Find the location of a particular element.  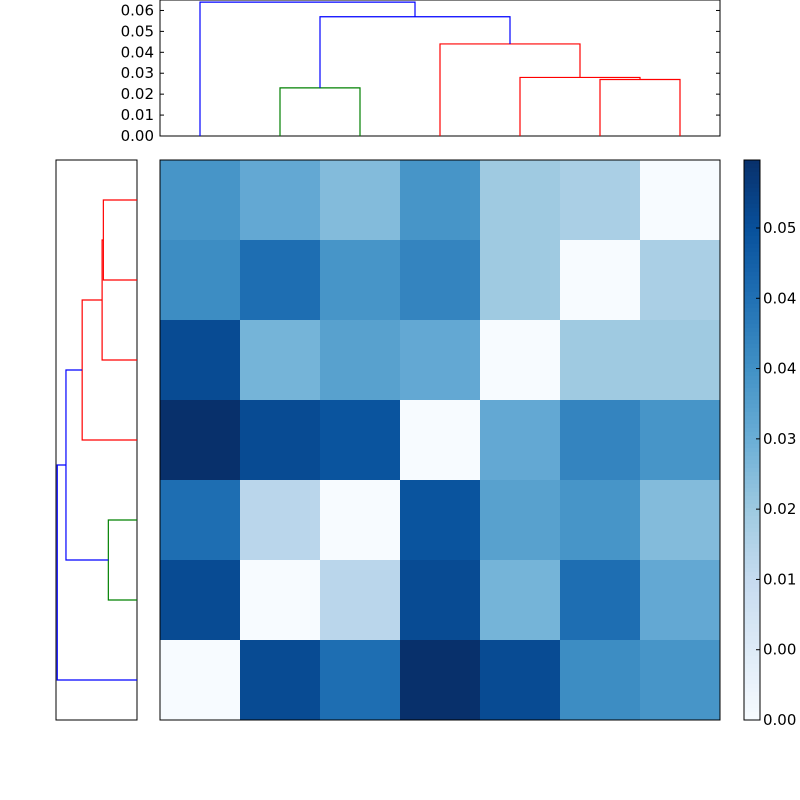

heatmap-cell-r1-c4 is located at coordinates (520, 280).